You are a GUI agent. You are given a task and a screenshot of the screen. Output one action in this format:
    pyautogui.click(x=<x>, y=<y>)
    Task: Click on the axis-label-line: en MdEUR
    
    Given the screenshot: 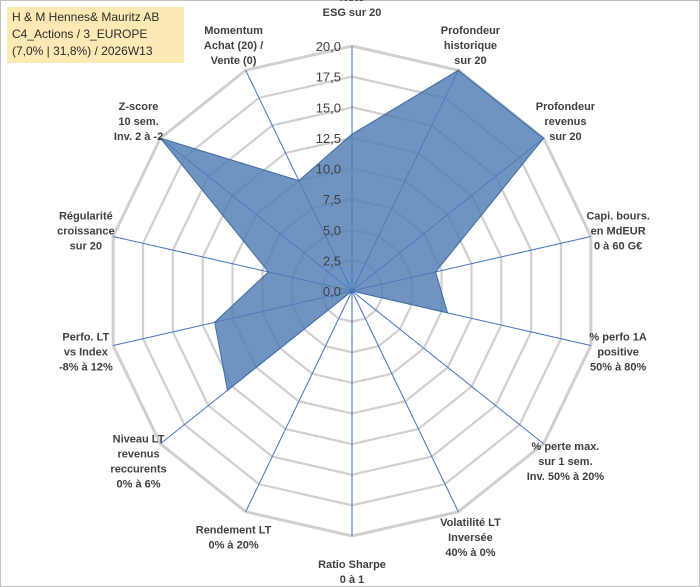 What is the action you would take?
    pyautogui.click(x=618, y=231)
    